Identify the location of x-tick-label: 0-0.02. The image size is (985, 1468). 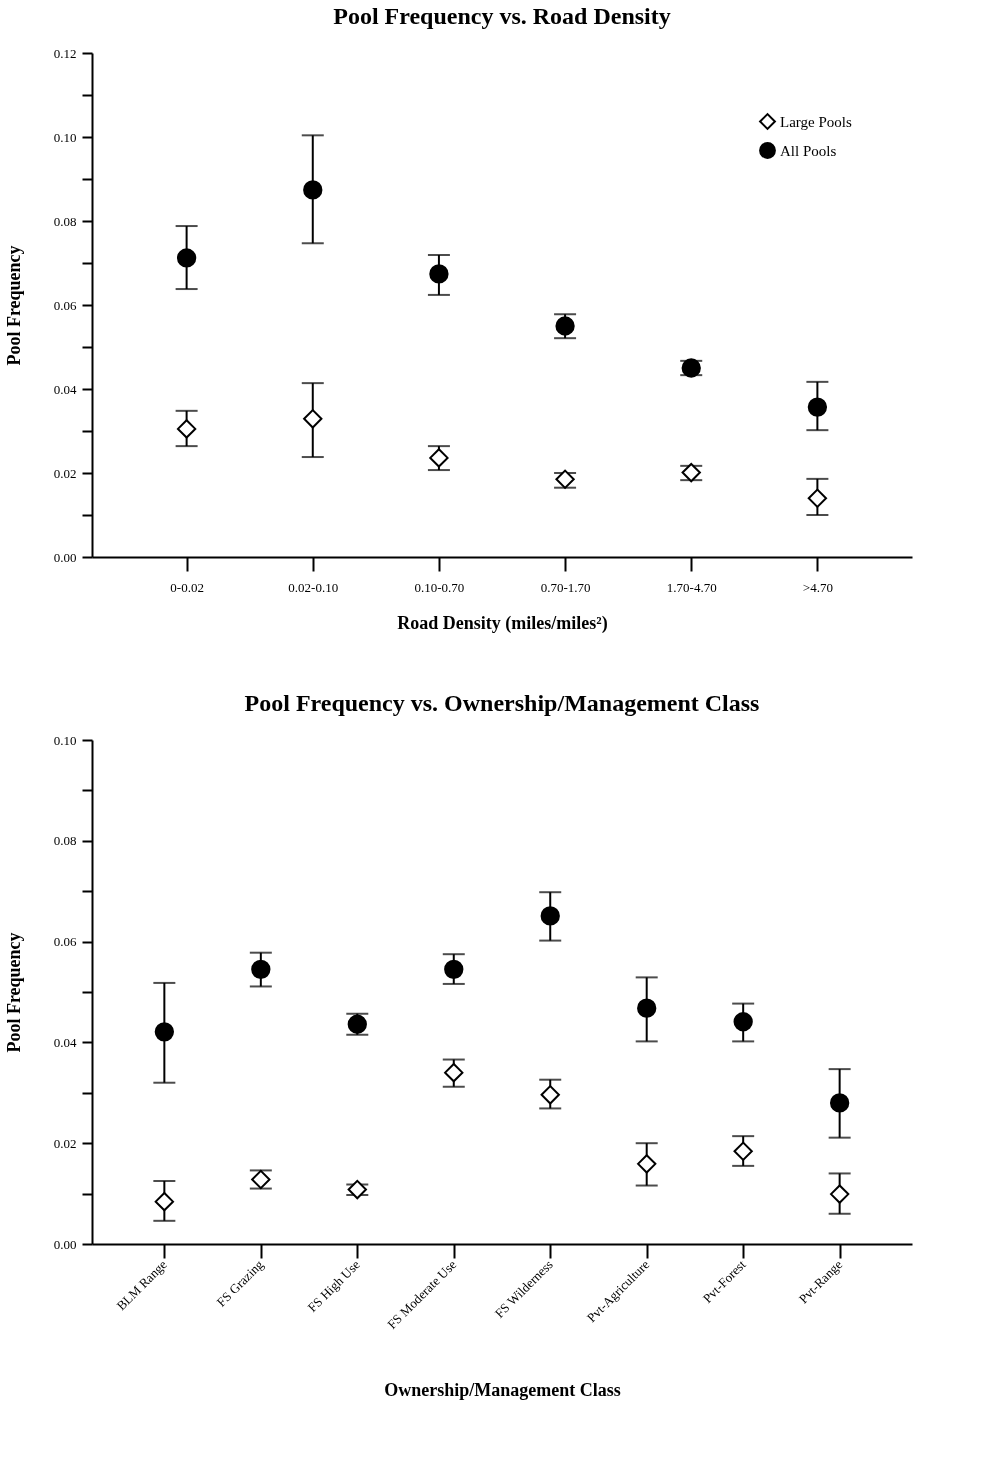
(187, 587).